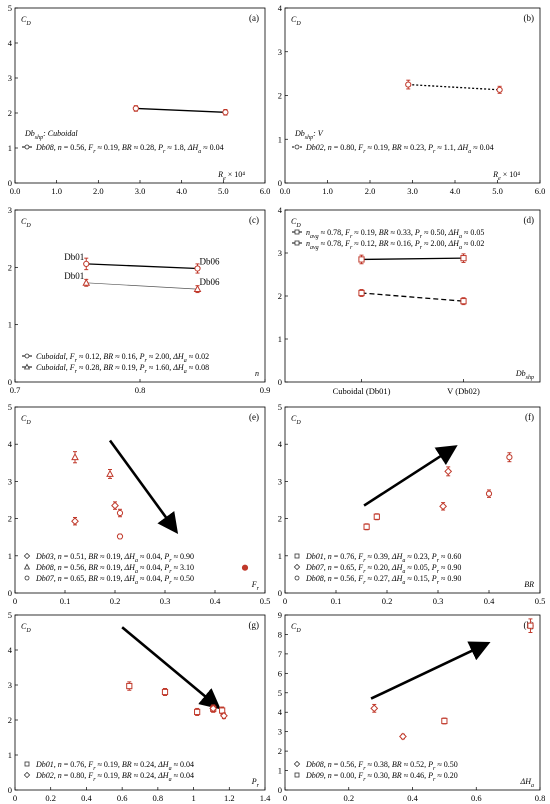  I want to click on x-axis-label: Re × 10⁴, so click(506, 176).